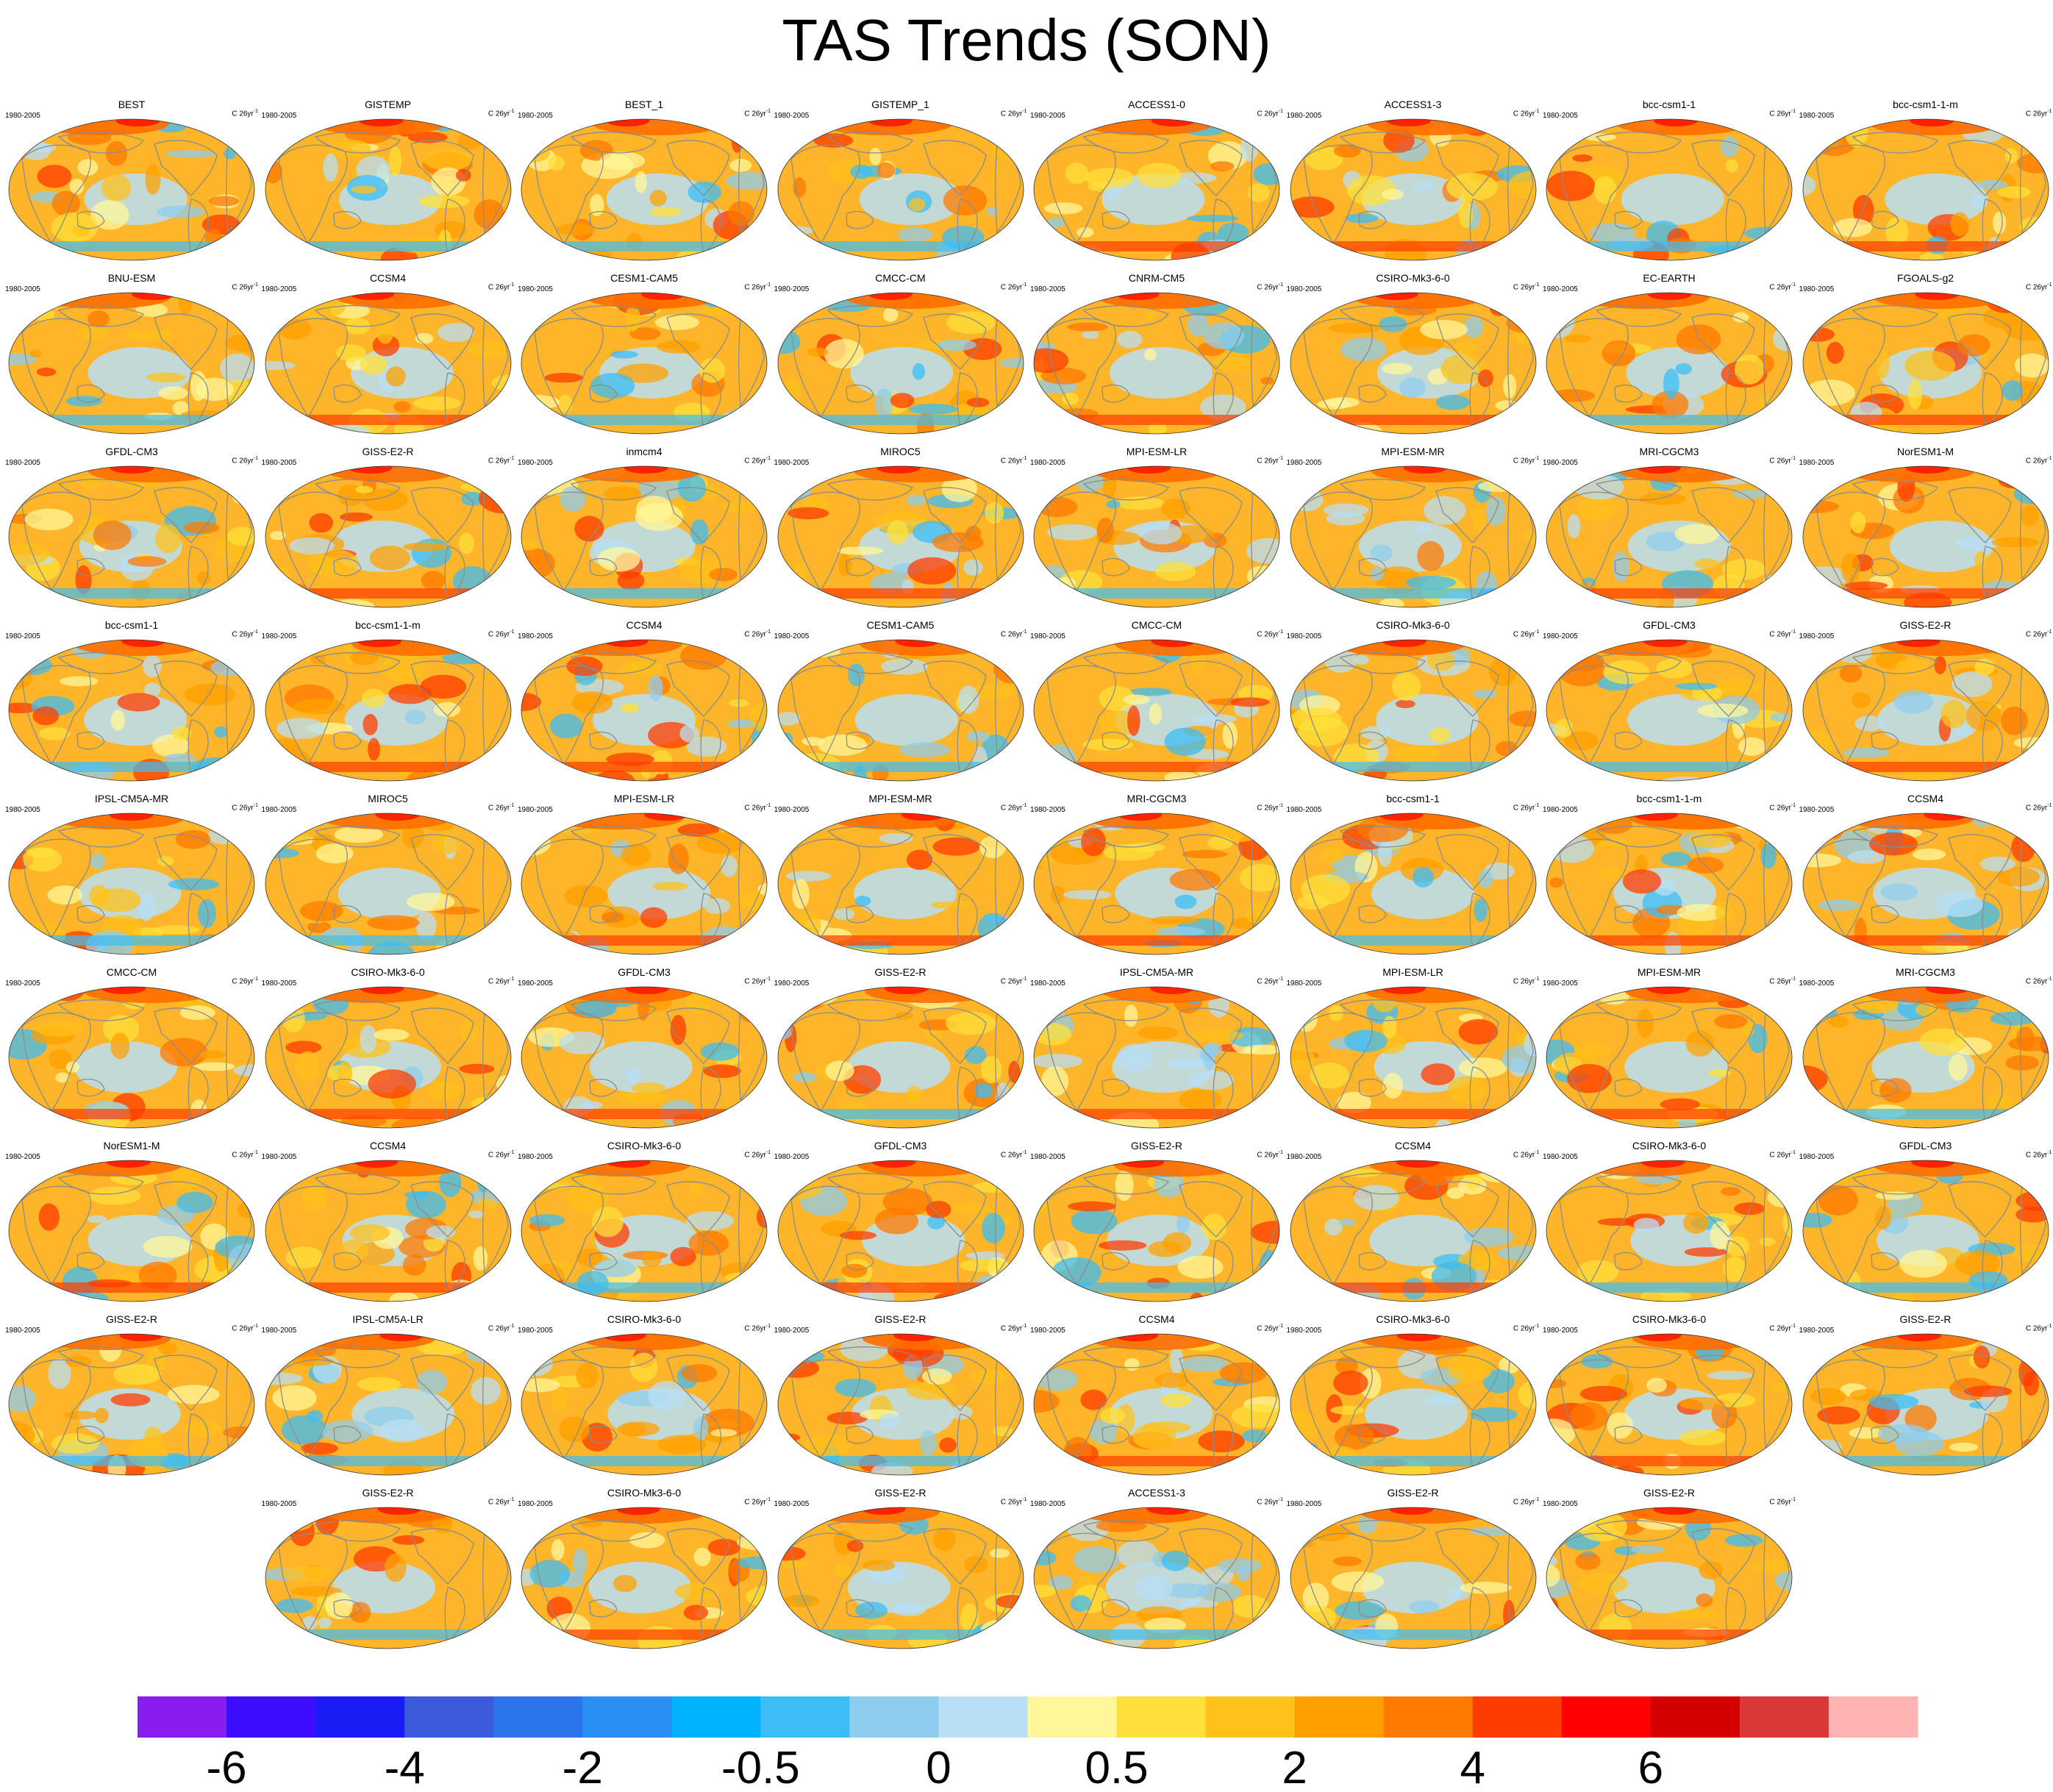  What do you see at coordinates (901, 531) in the screenshot?
I see `map-panel: MIROC5 1980-2005 C 26yr-1` at bounding box center [901, 531].